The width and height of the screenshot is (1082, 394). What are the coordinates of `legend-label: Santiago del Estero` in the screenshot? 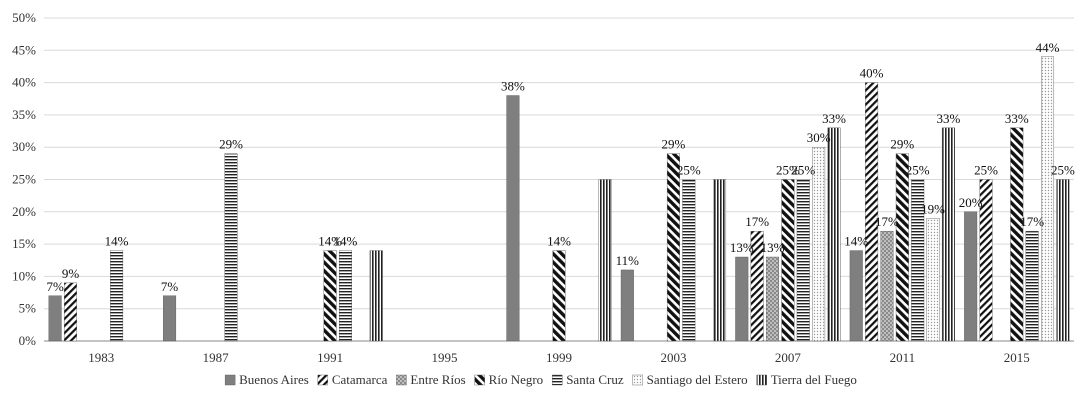 It's located at (697, 379).